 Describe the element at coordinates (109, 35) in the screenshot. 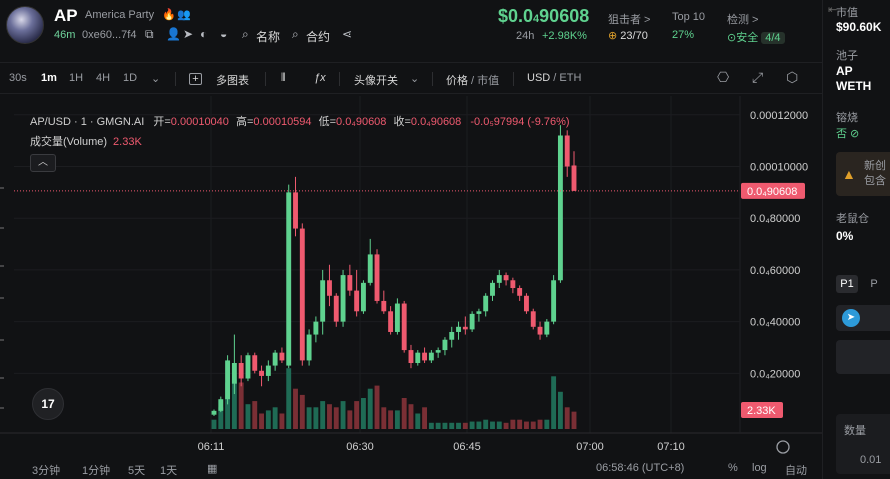

I see `contract-address: 0xe60...7f4` at that location.